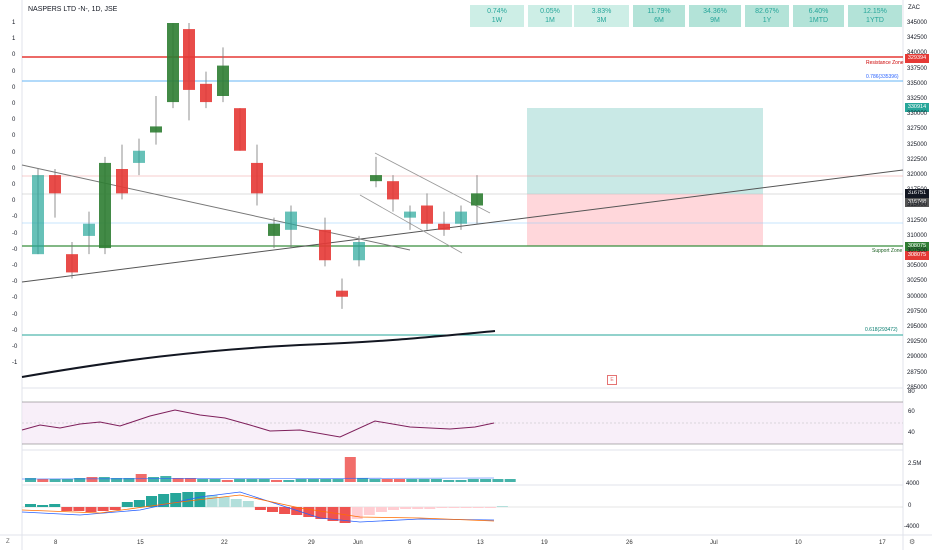 This screenshot has width=932, height=550. What do you see at coordinates (917, 23) in the screenshot?
I see `price-axis-tick: 345000` at bounding box center [917, 23].